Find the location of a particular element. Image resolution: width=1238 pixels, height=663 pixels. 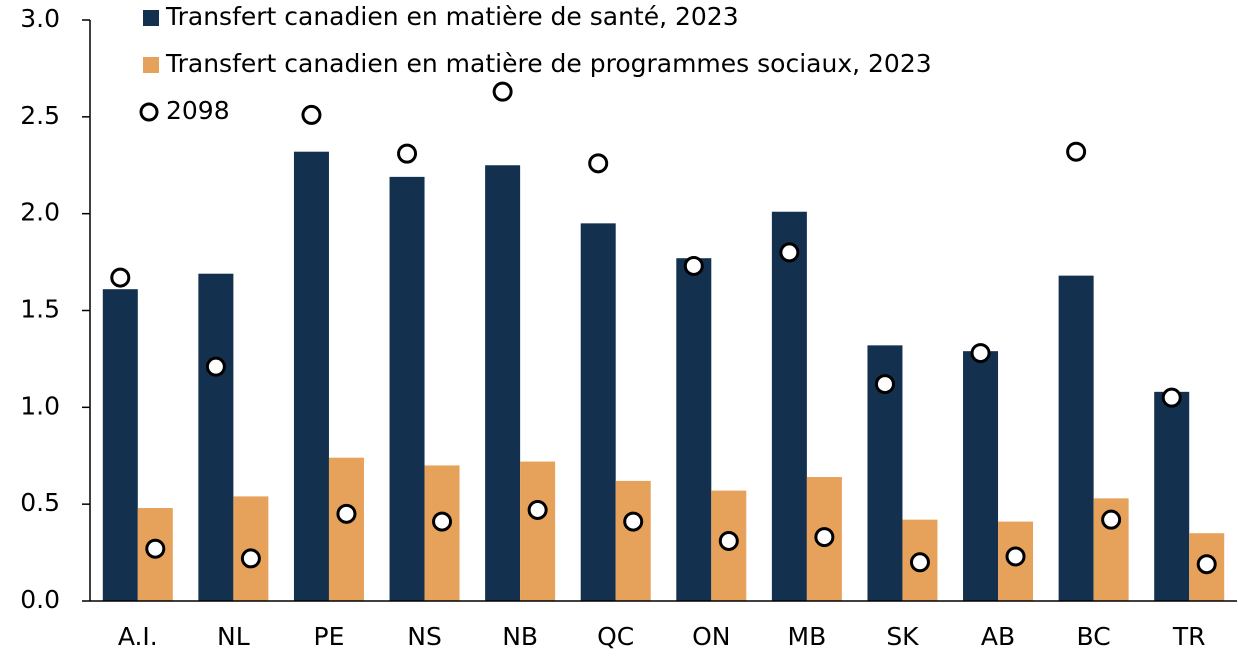

y-tick-label: 2.5 is located at coordinates (40, 115).